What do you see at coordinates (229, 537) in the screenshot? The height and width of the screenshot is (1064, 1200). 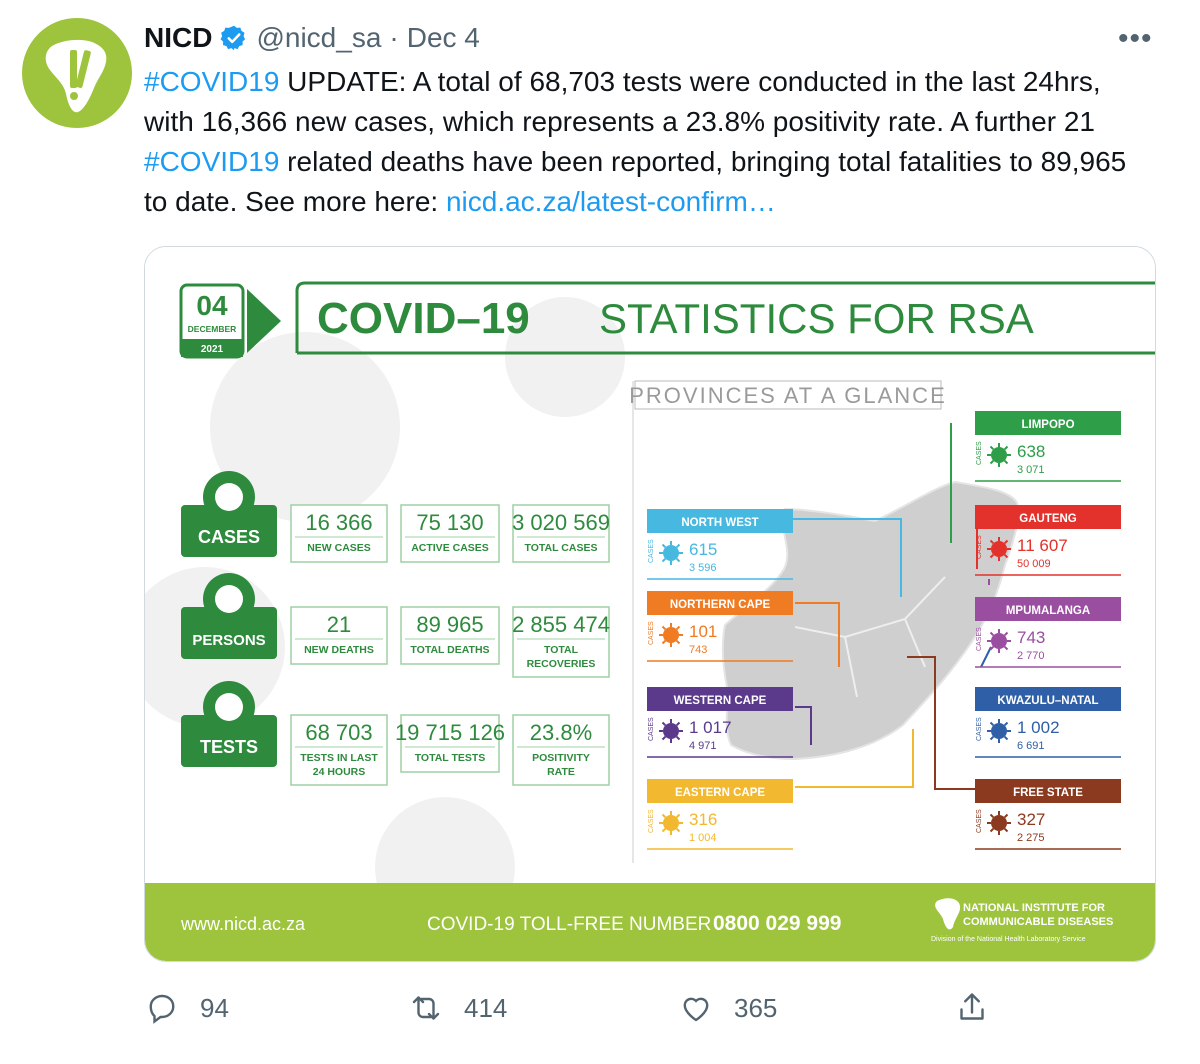 I see `stat-group-label: CASES` at bounding box center [229, 537].